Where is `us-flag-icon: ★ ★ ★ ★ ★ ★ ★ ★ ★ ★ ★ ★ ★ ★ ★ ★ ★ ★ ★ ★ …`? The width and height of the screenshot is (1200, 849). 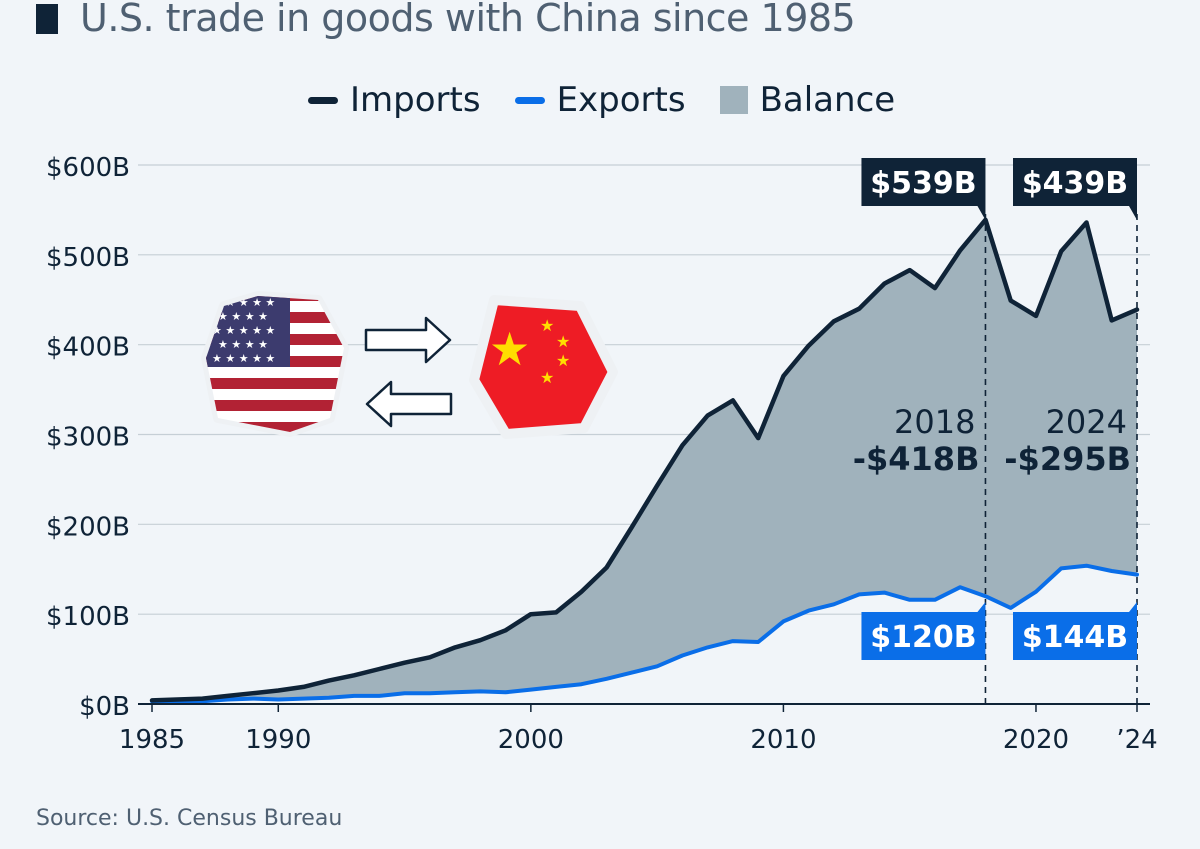 us-flag-icon: ★ ★ ★ ★ ★ ★ ★ ★ ★ ★ ★ ★ ★ ★ ★ ★ ★ ★ ★ ★ … is located at coordinates (275, 364).